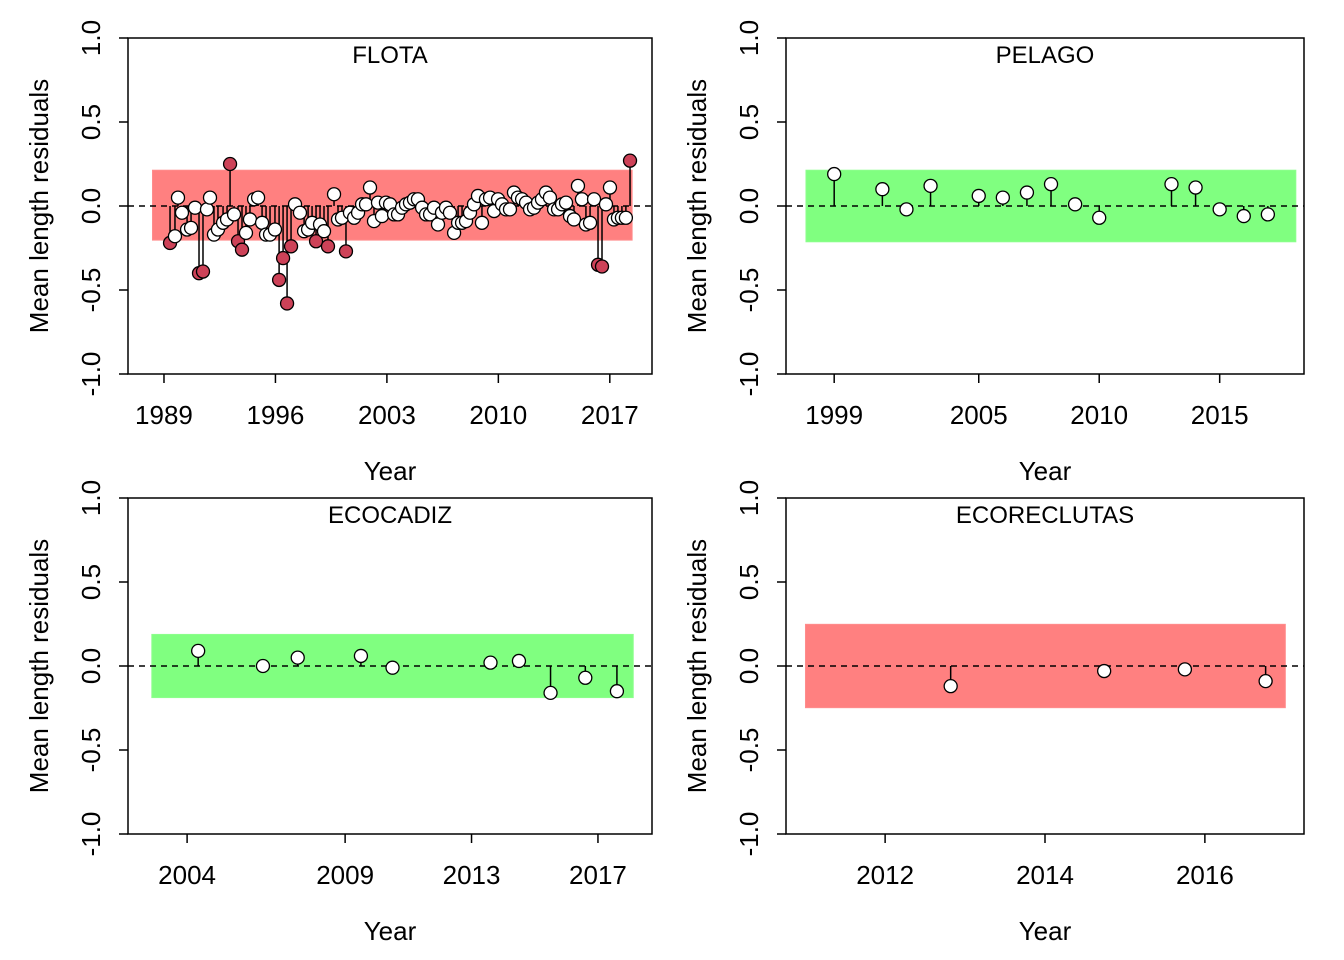 This screenshot has width=1344, height=960. What do you see at coordinates (390, 515) in the screenshot?
I see `panel-title: ECOCADIZ` at bounding box center [390, 515].